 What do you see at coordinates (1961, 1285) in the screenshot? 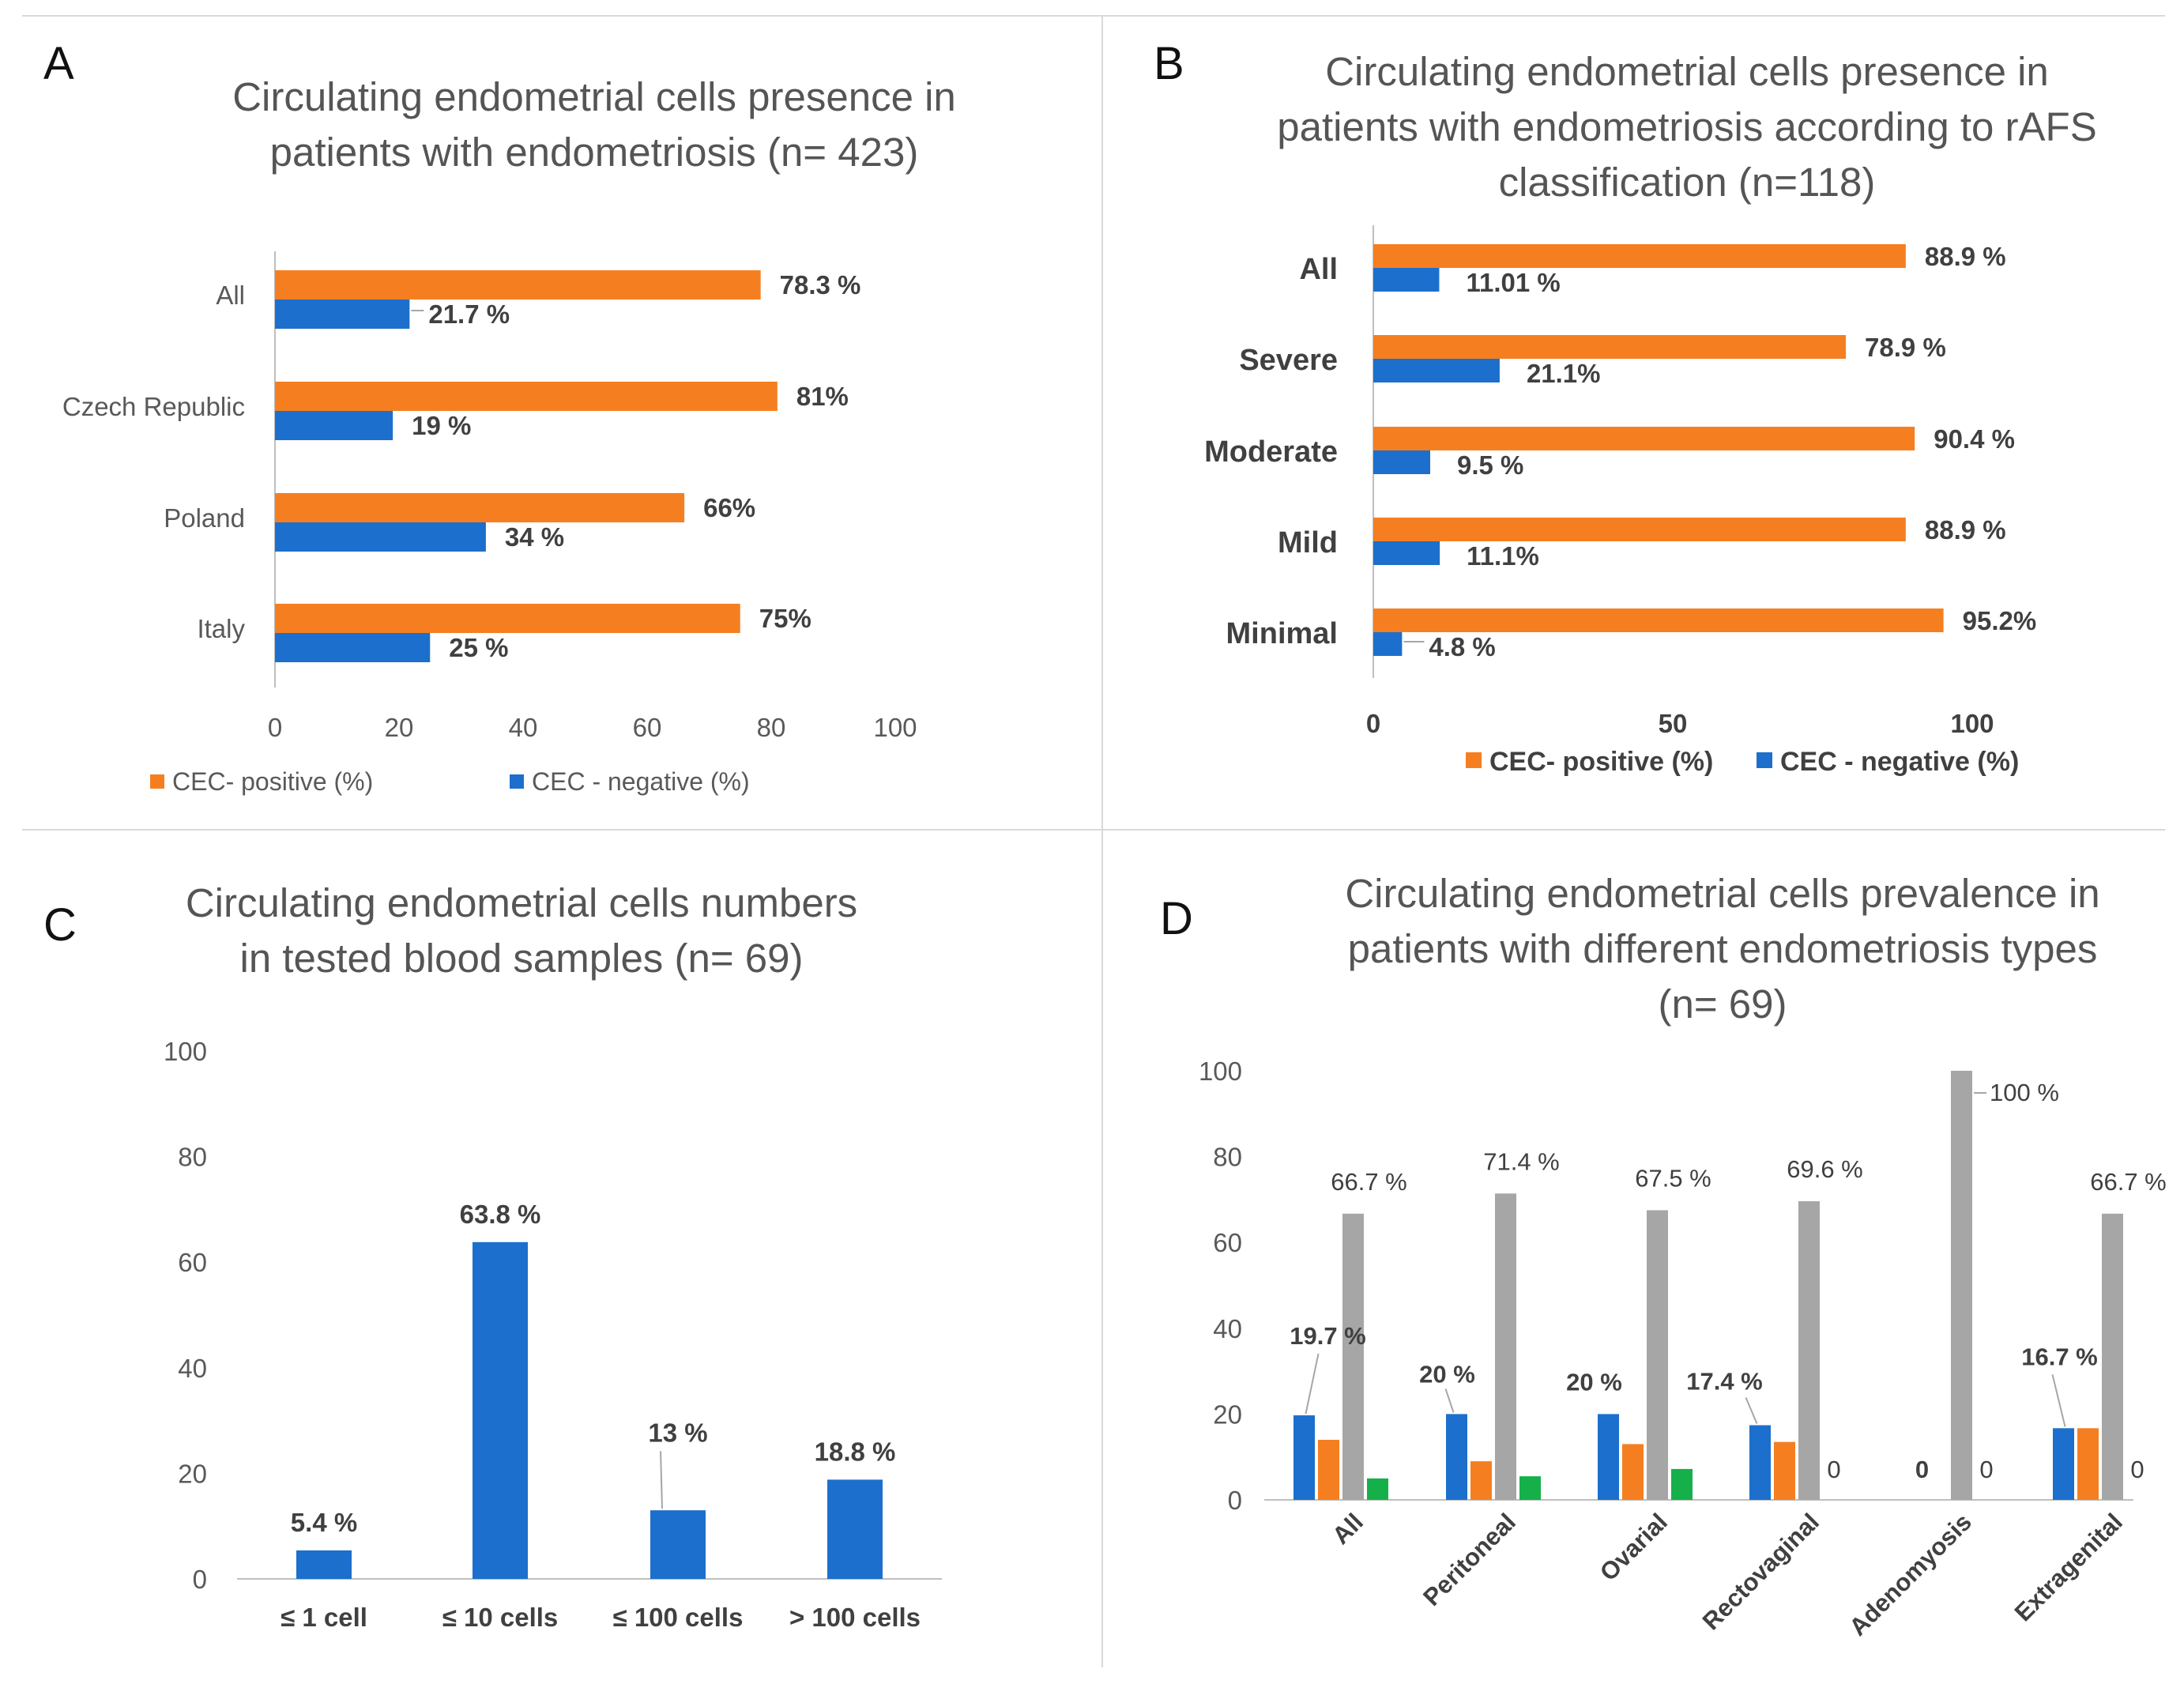
I see `panel-d-bar-gray-adenomyosis` at bounding box center [1961, 1285].